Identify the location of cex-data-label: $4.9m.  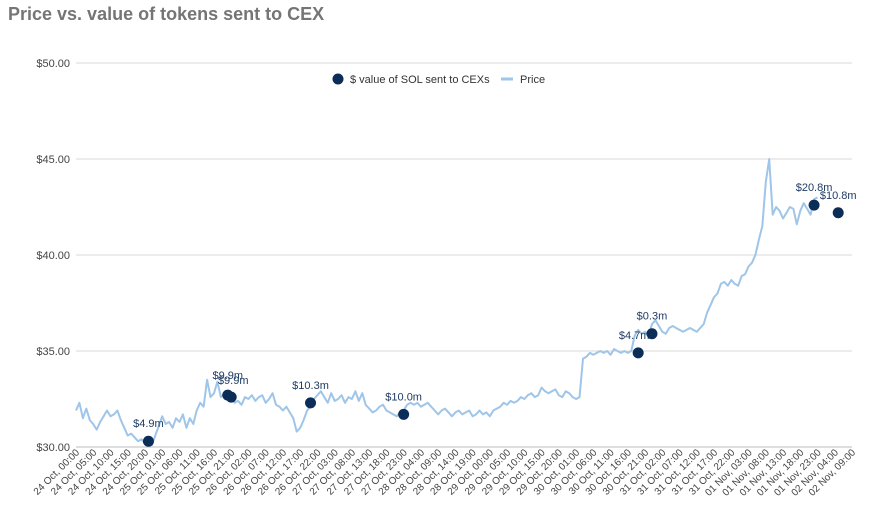
(148, 424).